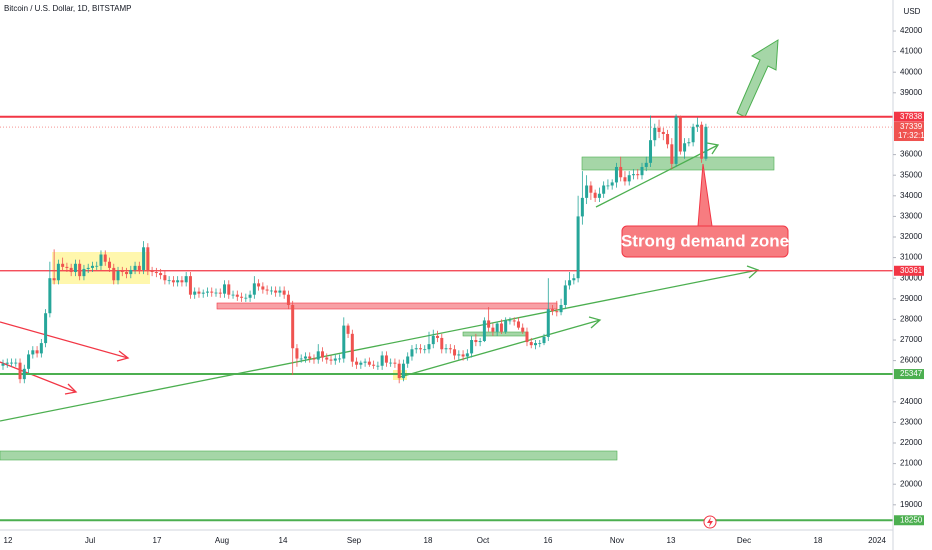 This screenshot has width=932, height=550. I want to click on y-tick-label: 21000, so click(911, 463).